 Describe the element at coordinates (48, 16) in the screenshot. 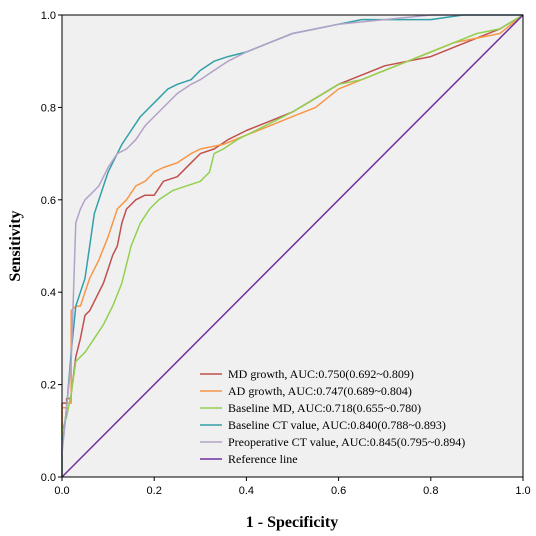

I see `y-tick-label: 1.0` at that location.